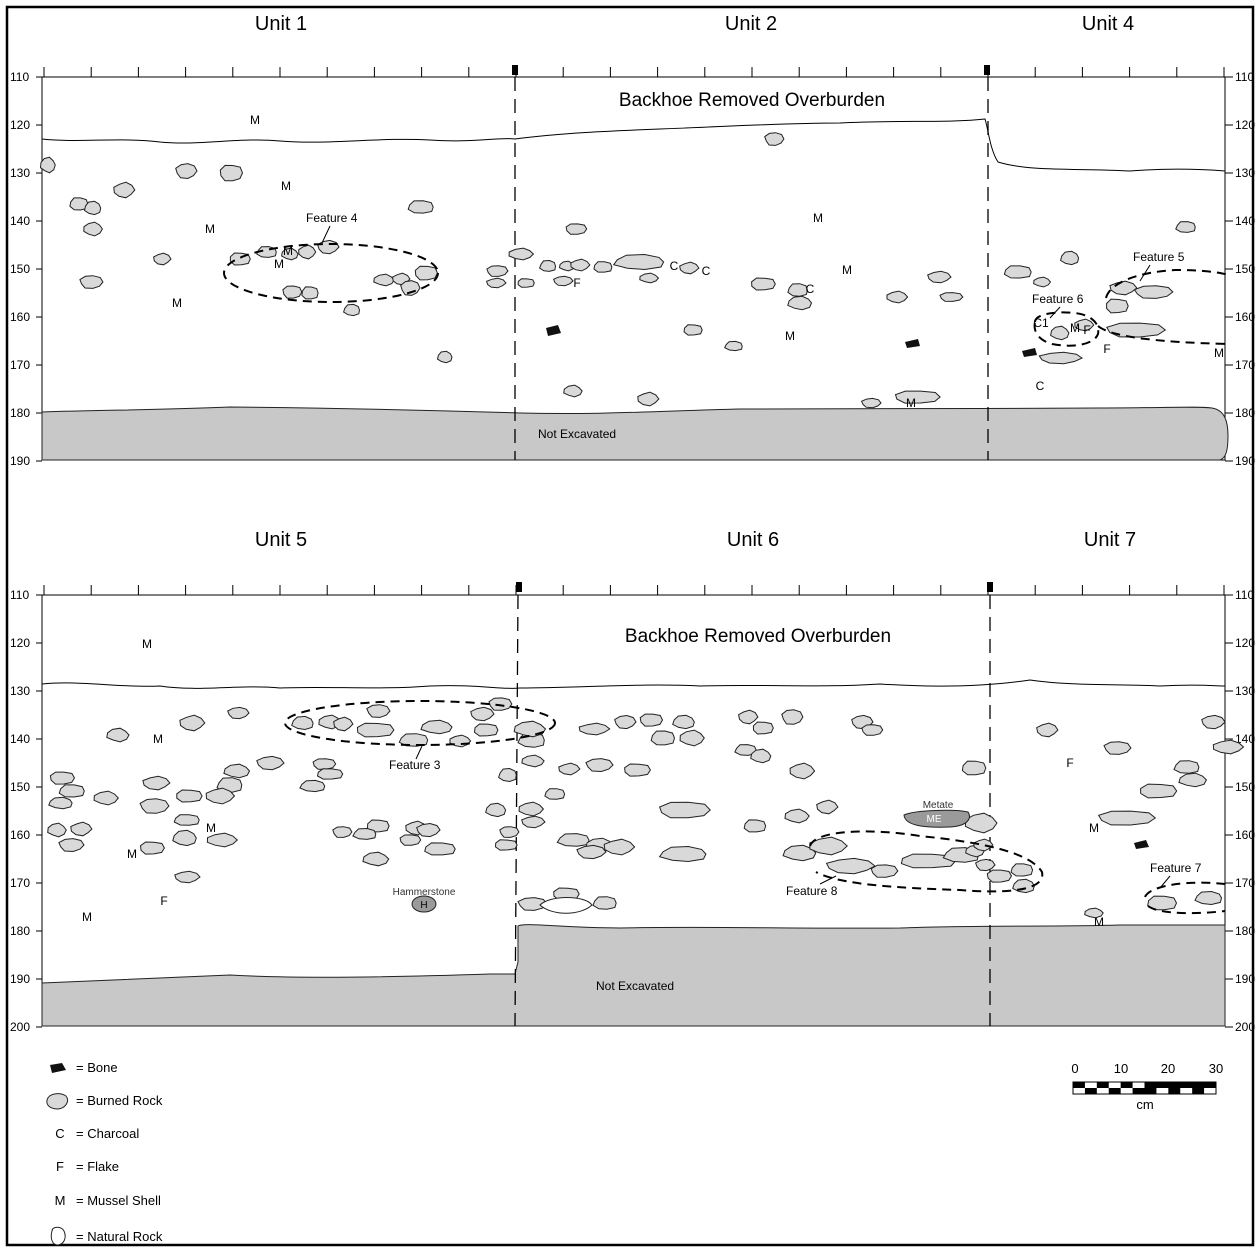 The image size is (1260, 1247). Describe the element at coordinates (281, 24) in the screenshot. I see `unit-label-1: Unit 1` at that location.